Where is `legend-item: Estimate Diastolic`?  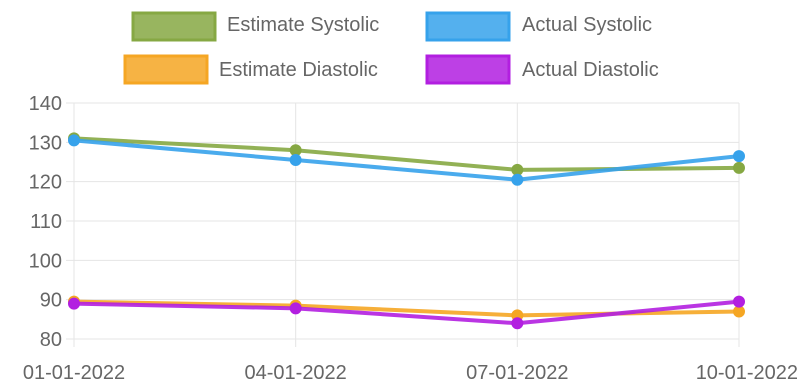
legend-item: Estimate Diastolic is located at coordinates (250, 69).